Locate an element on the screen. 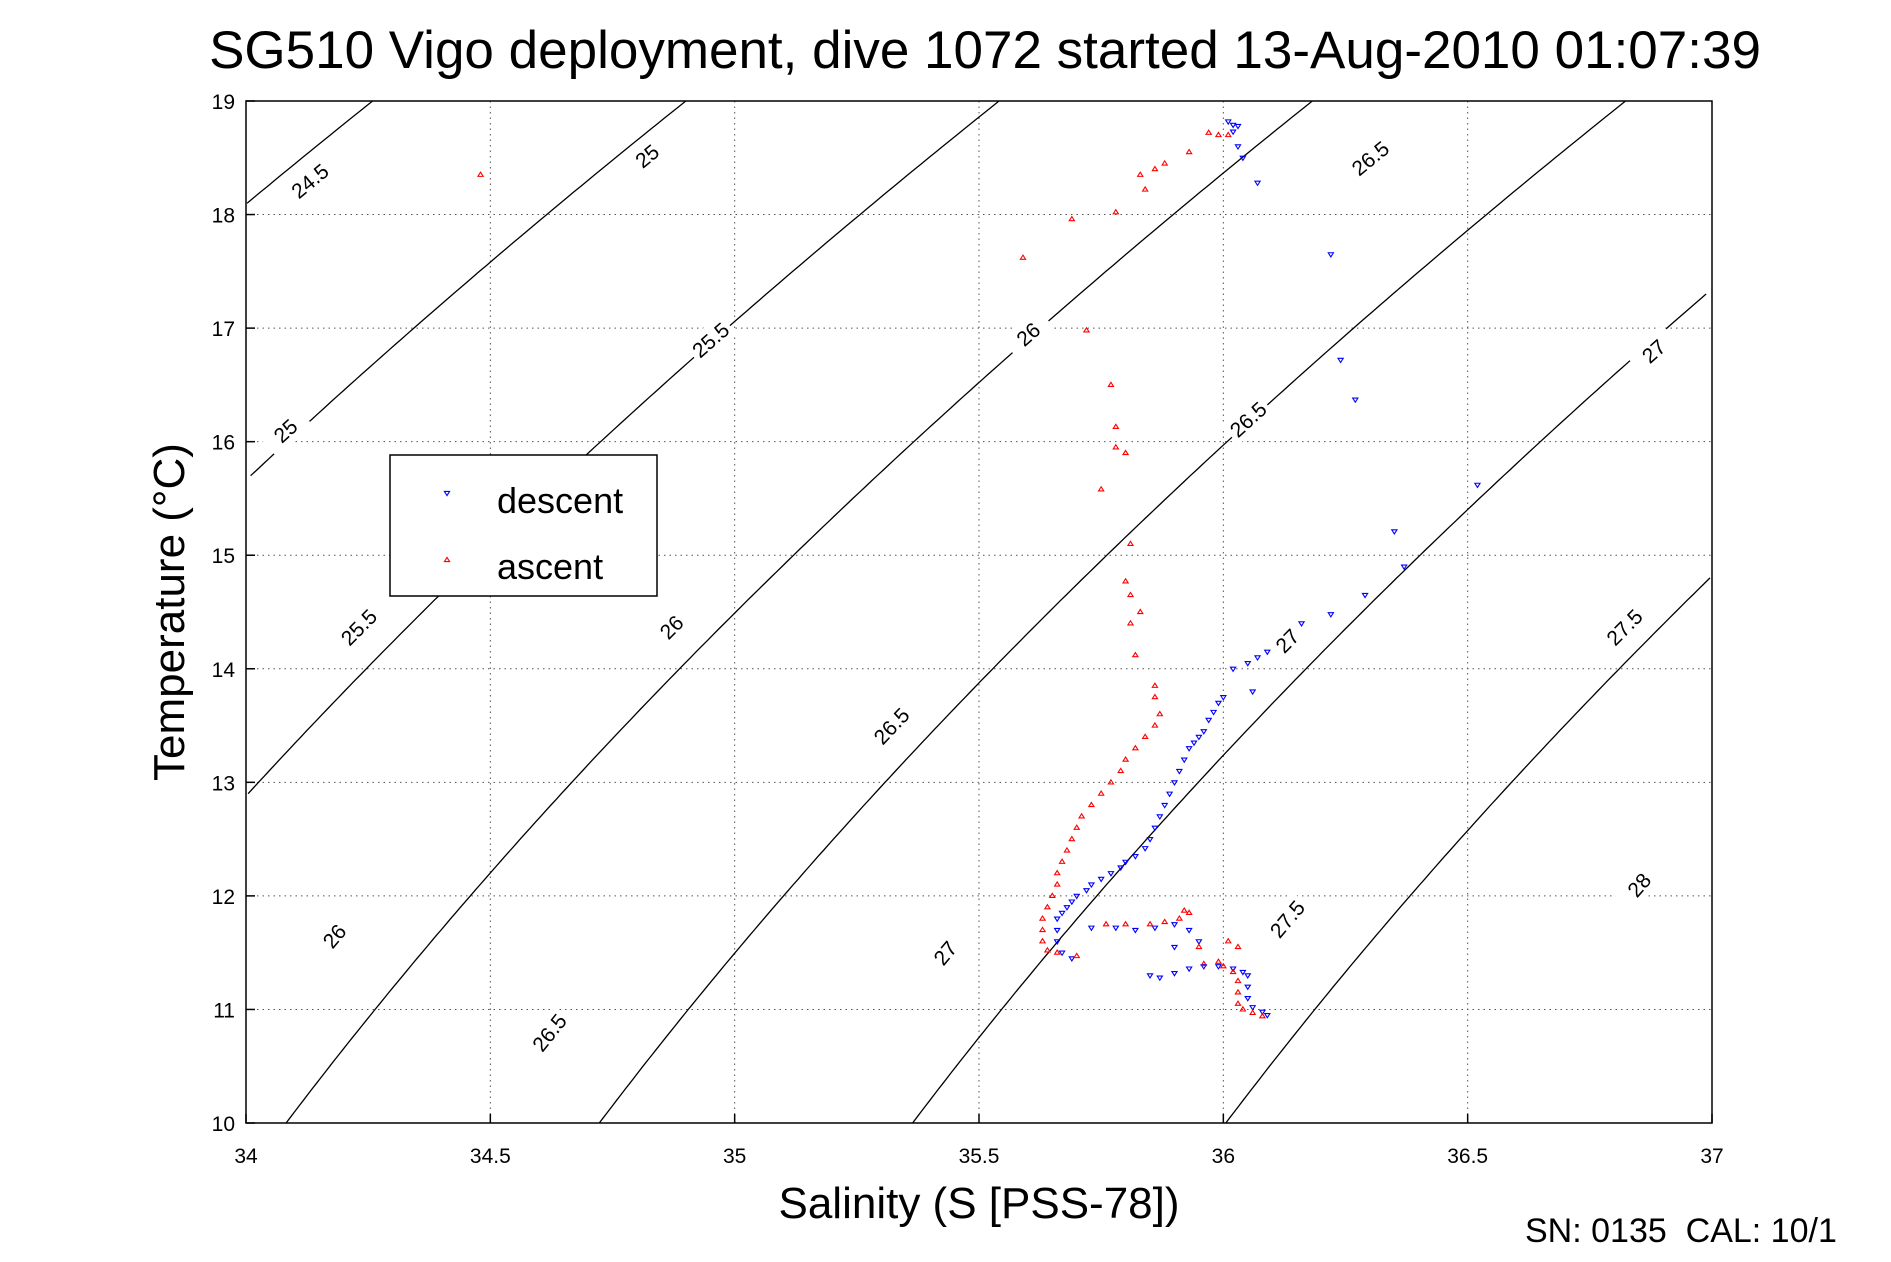 The height and width of the screenshot is (1262, 1891). y-tick-label: 14 is located at coordinates (224, 670).